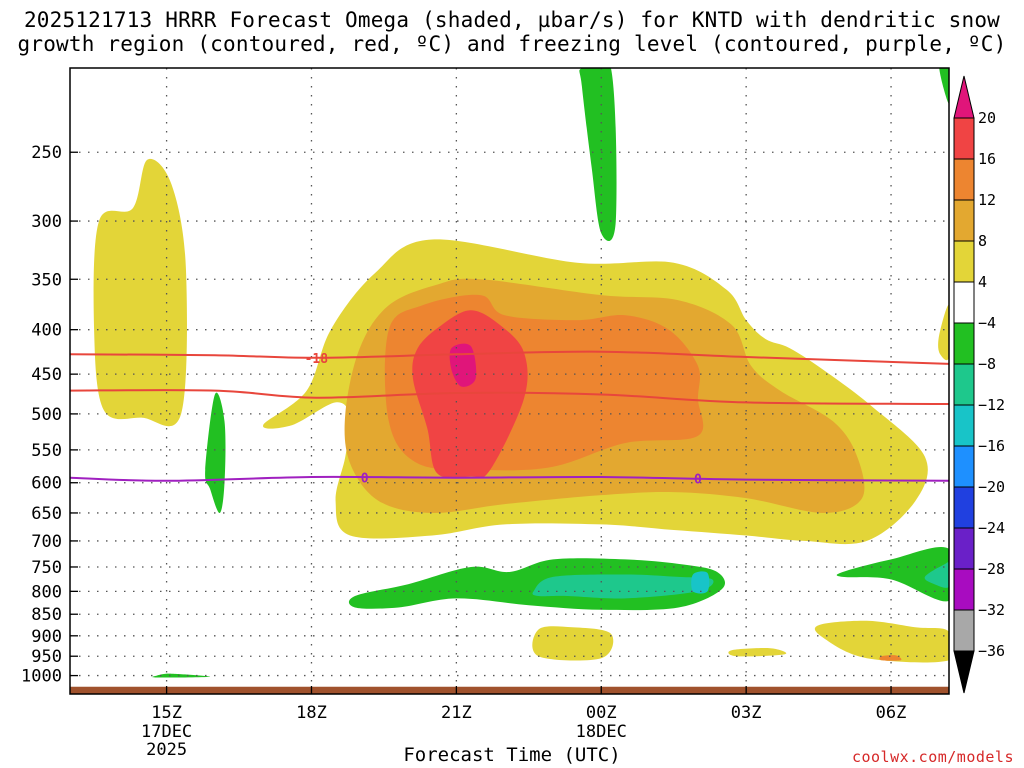 The height and width of the screenshot is (768, 1024). I want to click on colorbar-label-0: 20, so click(987, 118).